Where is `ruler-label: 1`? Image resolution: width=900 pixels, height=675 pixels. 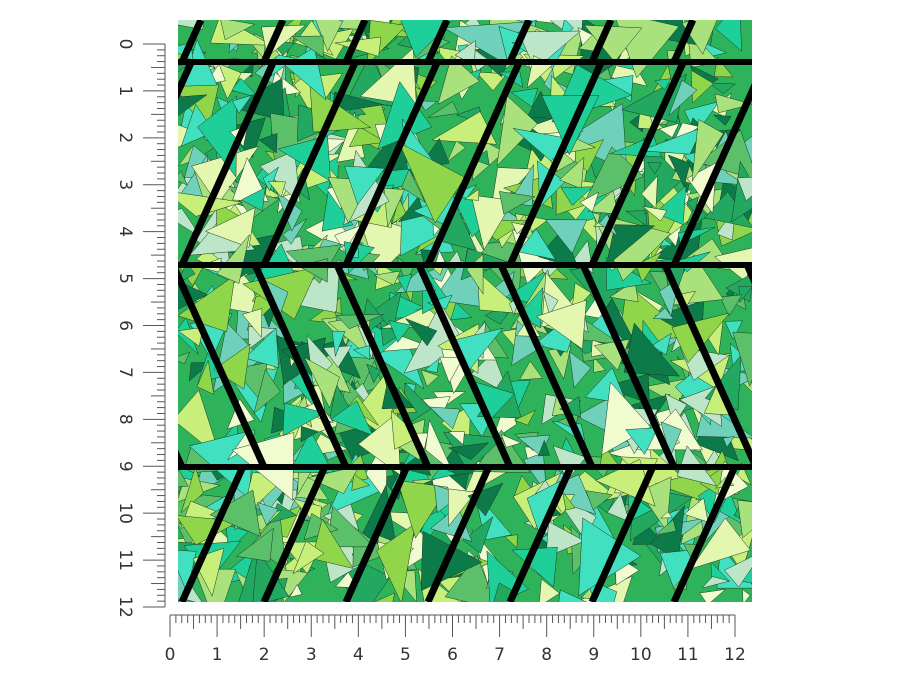 ruler-label: 1 is located at coordinates (125, 91).